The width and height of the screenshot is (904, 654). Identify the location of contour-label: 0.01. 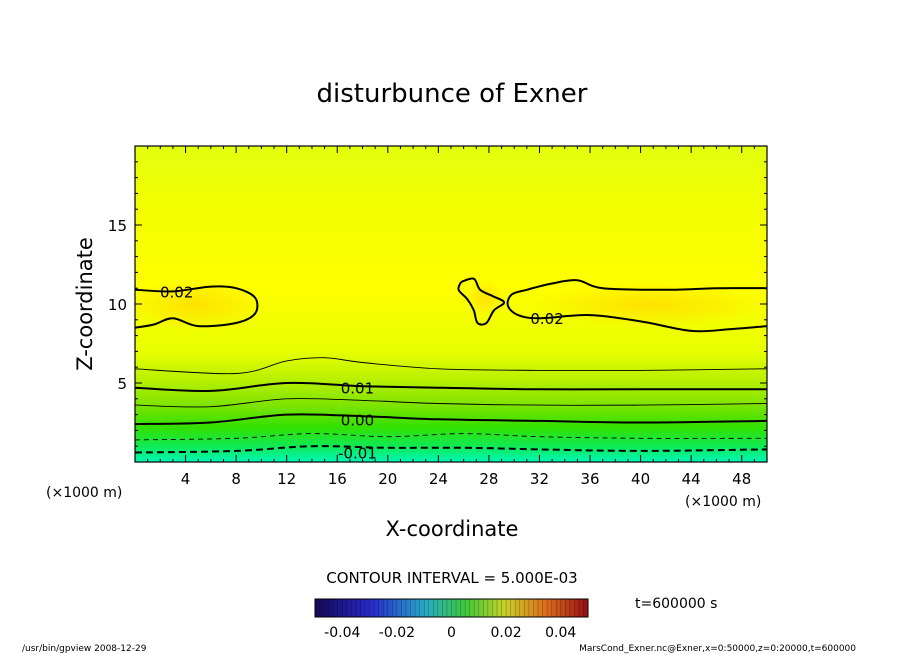
(357, 389).